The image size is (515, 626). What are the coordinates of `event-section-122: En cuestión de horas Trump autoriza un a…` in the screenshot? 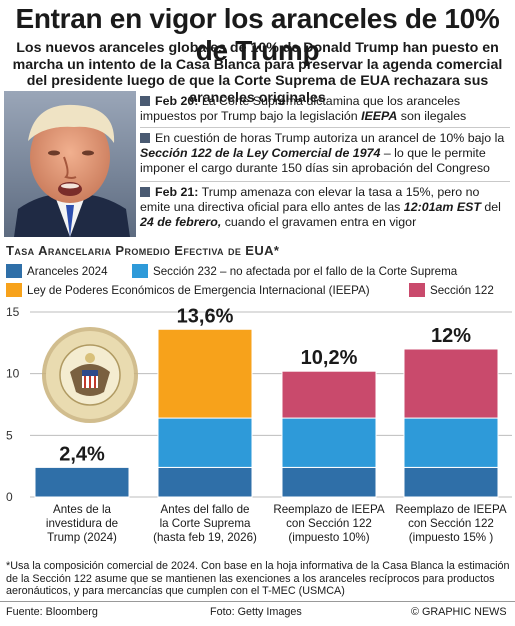 It's located at (325, 153).